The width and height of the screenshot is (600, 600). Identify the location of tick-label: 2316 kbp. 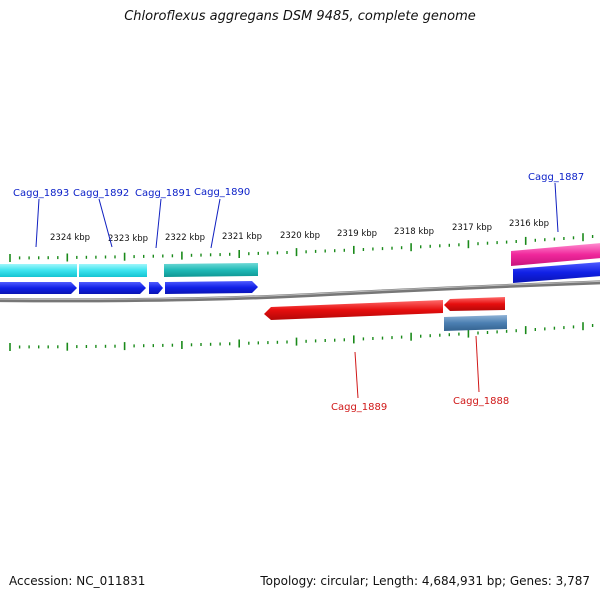
(529, 224).